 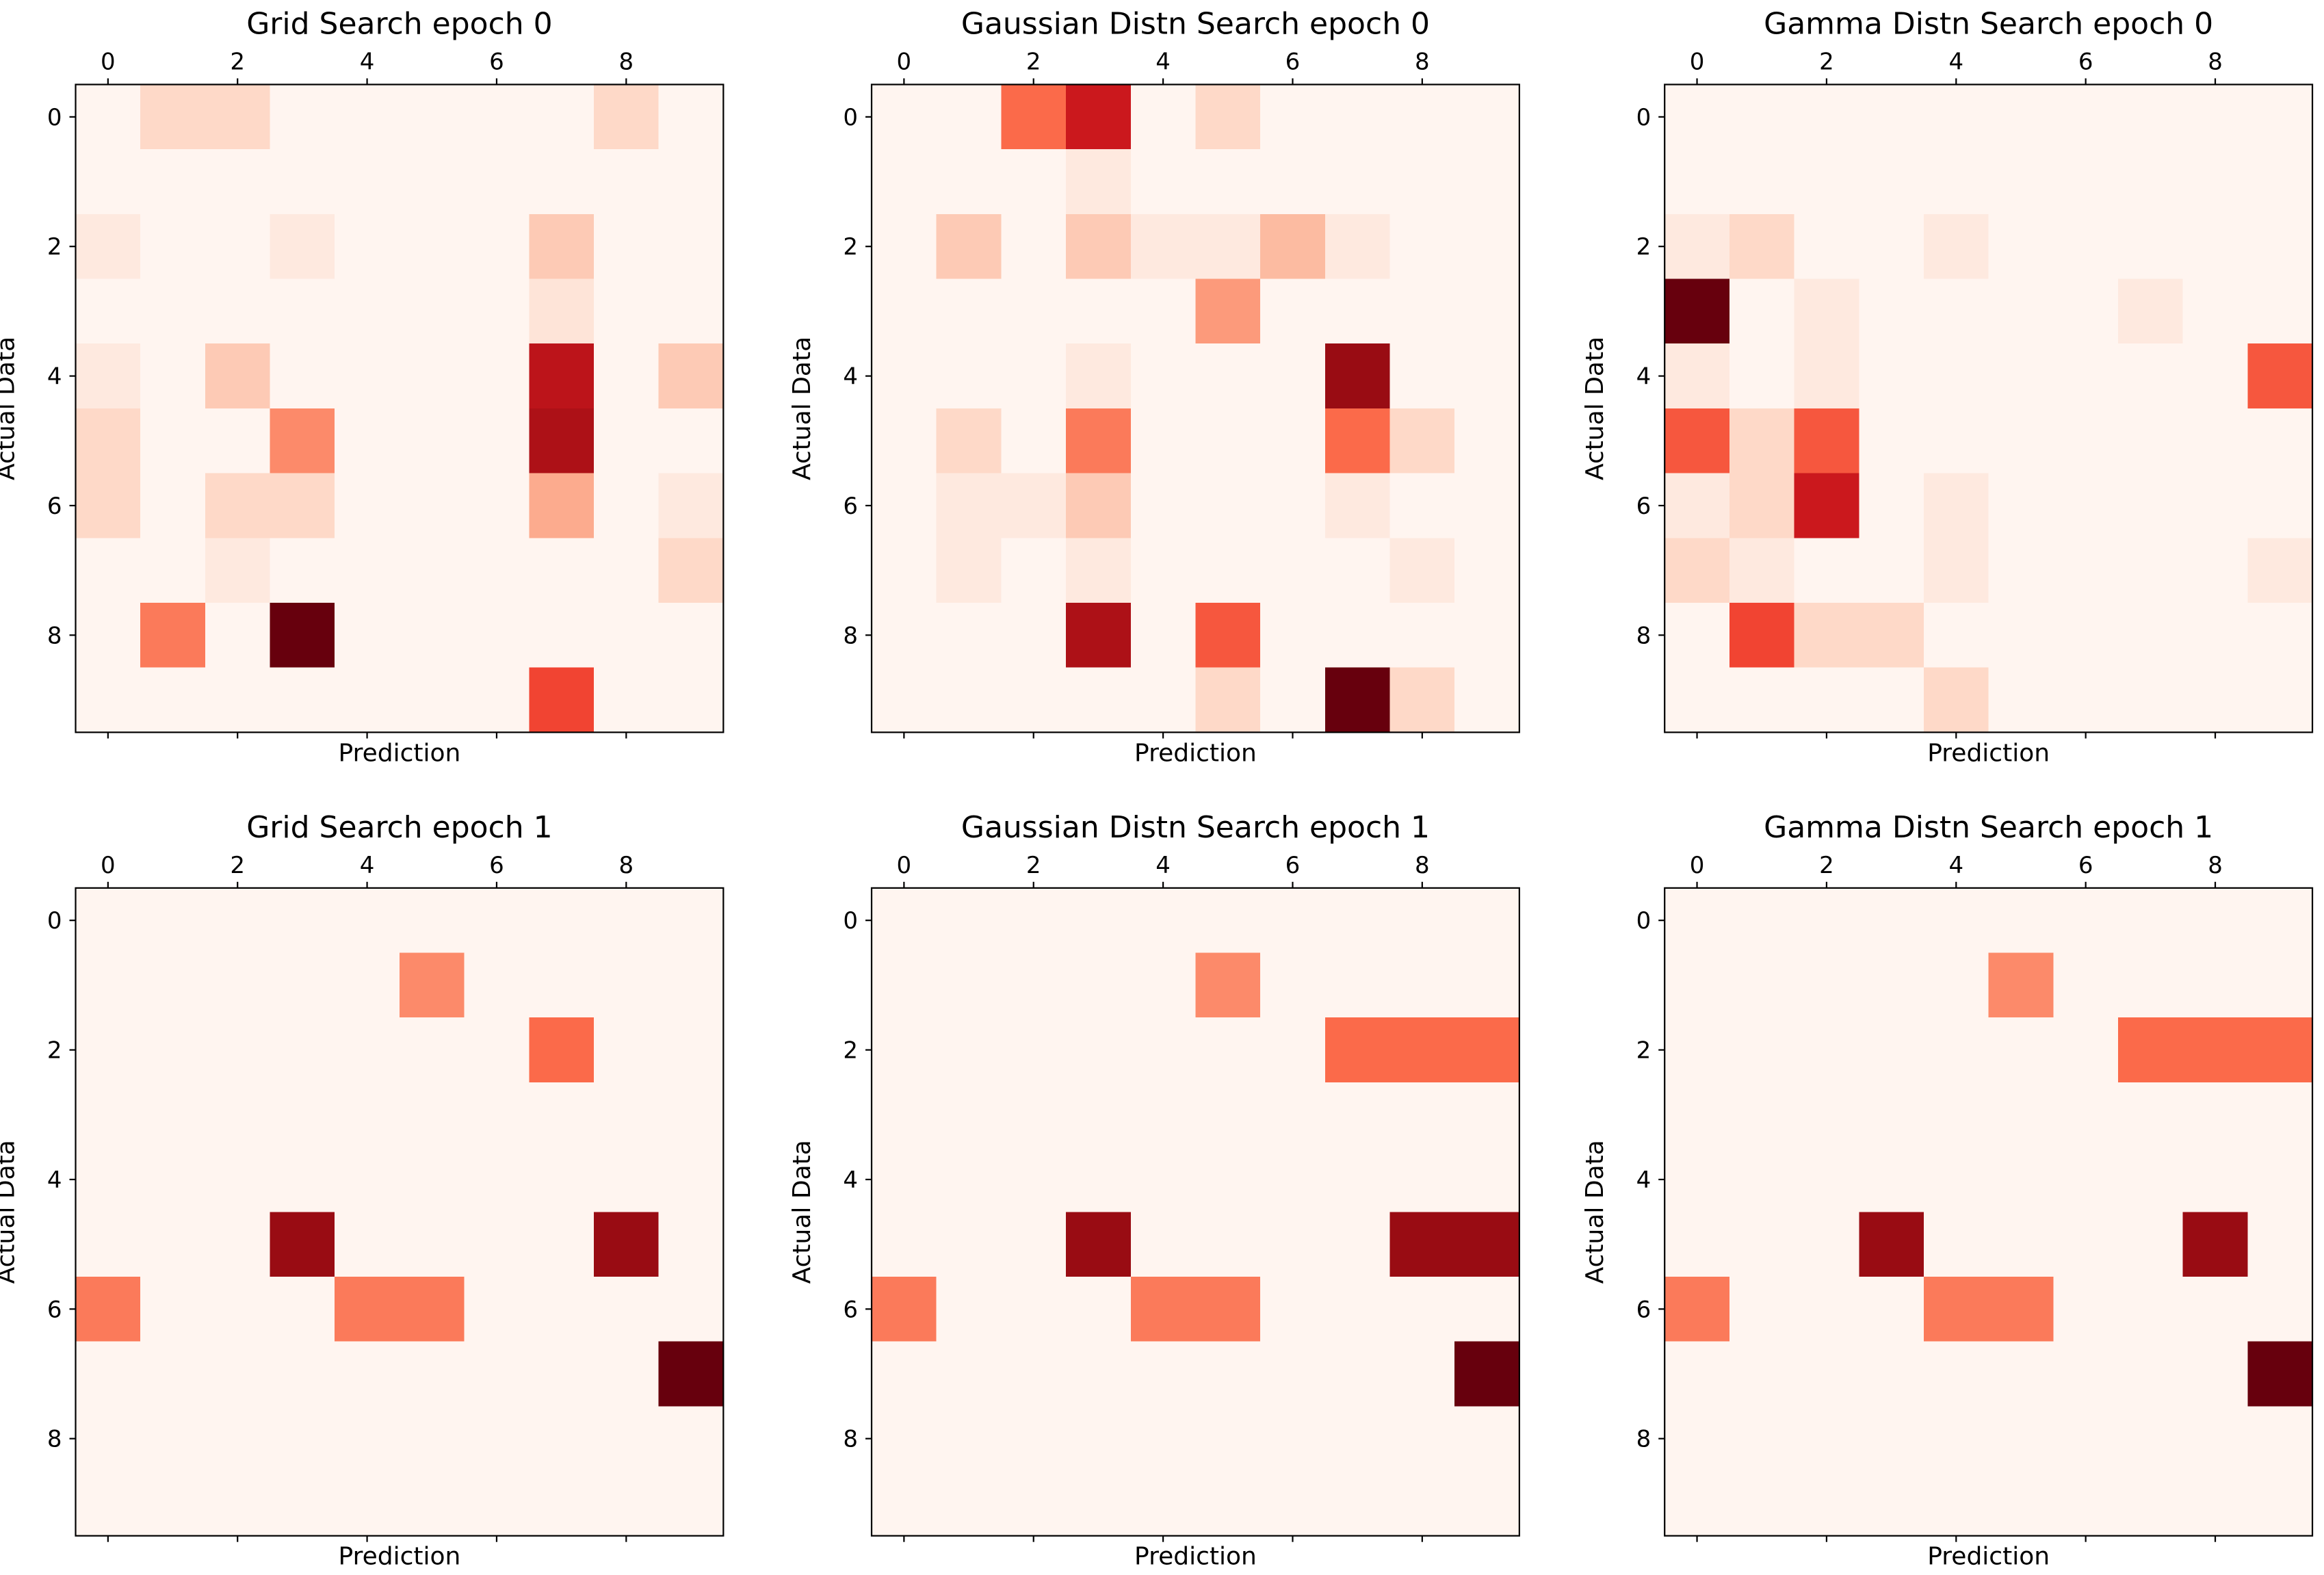 What do you see at coordinates (1163, 62) in the screenshot?
I see `x-tick-label: 4` at bounding box center [1163, 62].